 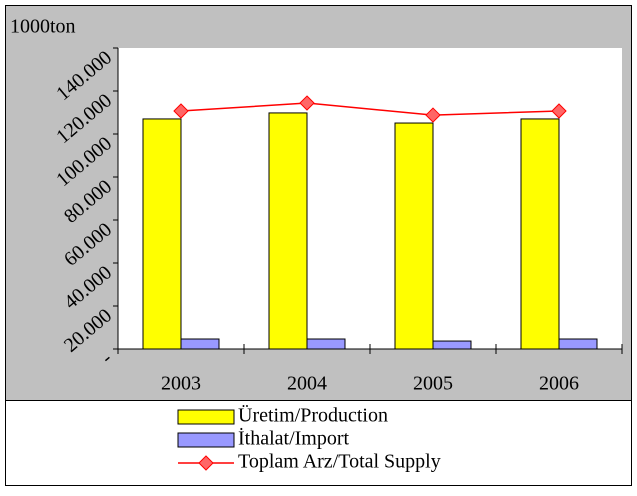 I want to click on x-tick-label: 2005, so click(x=433, y=384).